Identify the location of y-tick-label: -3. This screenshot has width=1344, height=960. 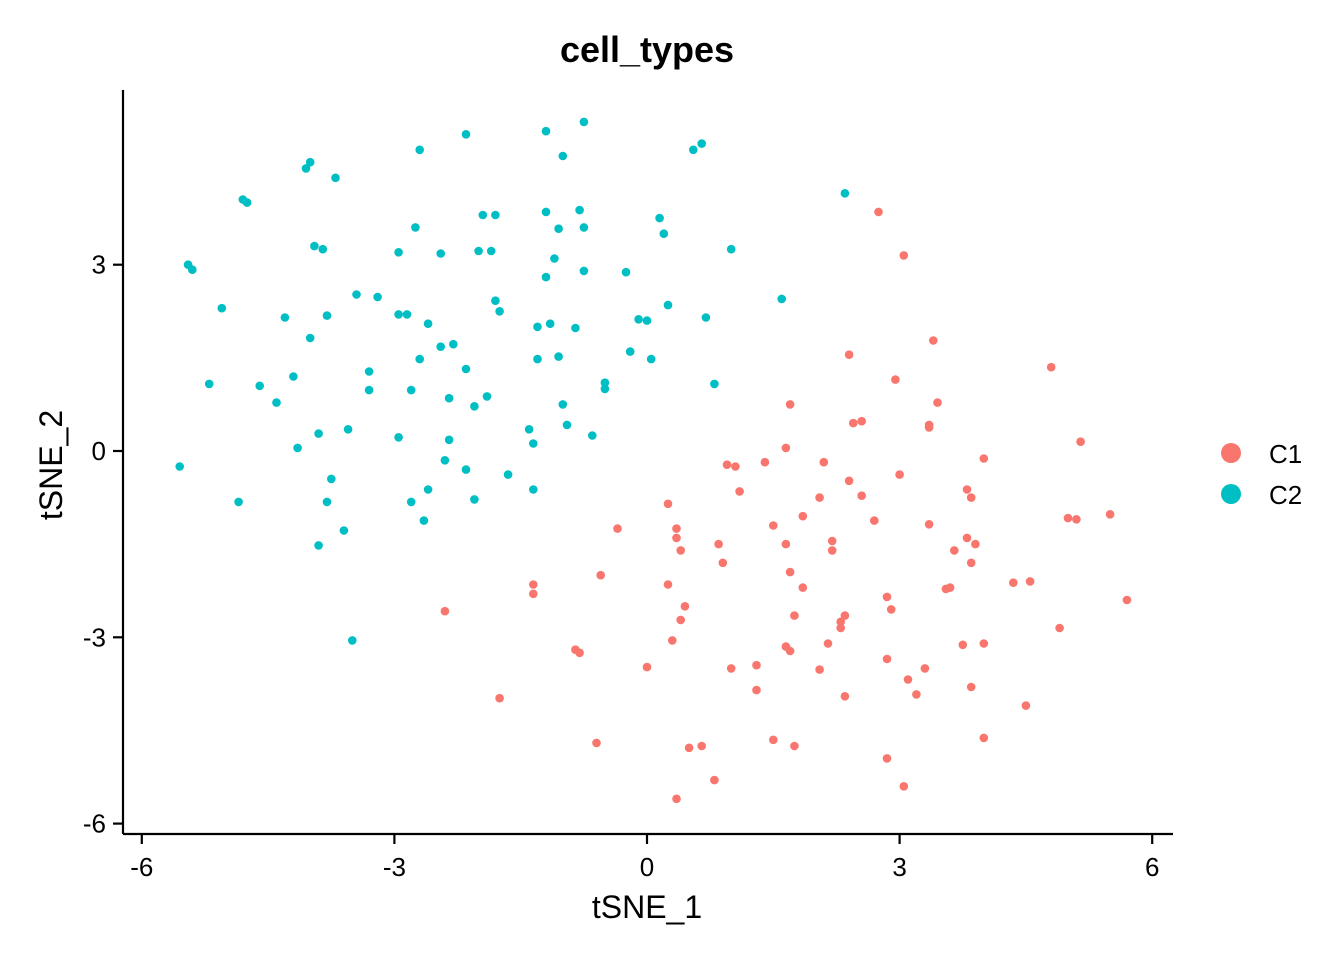
(94, 637).